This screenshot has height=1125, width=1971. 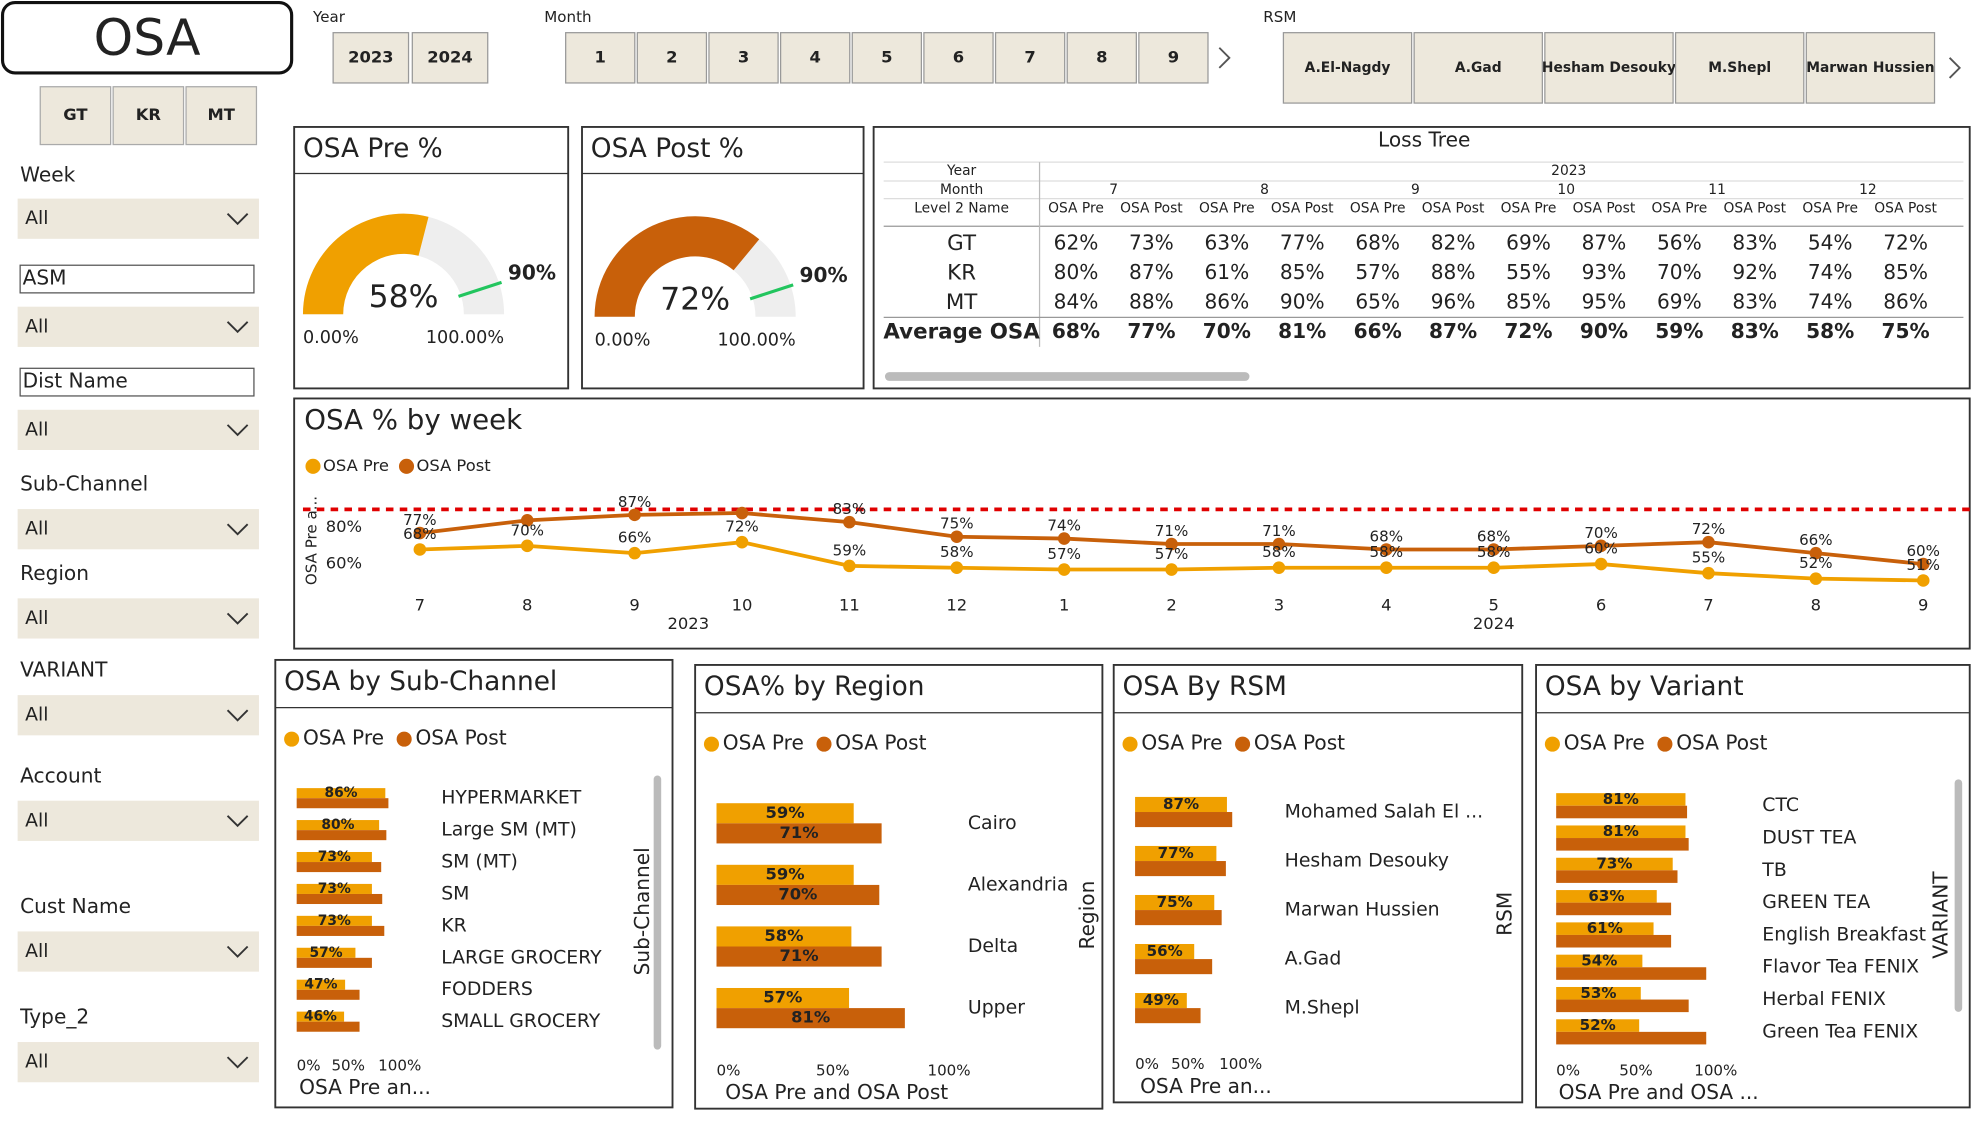 What do you see at coordinates (623, 341) in the screenshot?
I see `gauge-min-label: 0.00%` at bounding box center [623, 341].